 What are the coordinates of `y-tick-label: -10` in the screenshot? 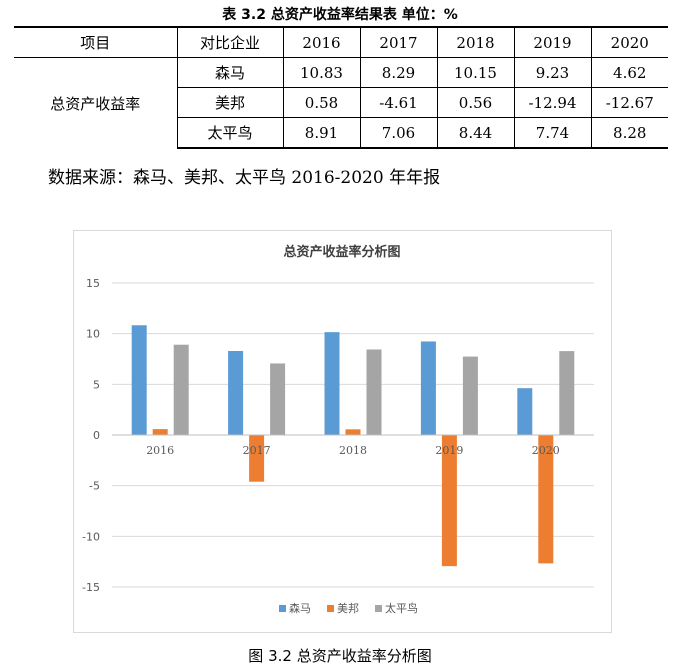 It's located at (91, 536).